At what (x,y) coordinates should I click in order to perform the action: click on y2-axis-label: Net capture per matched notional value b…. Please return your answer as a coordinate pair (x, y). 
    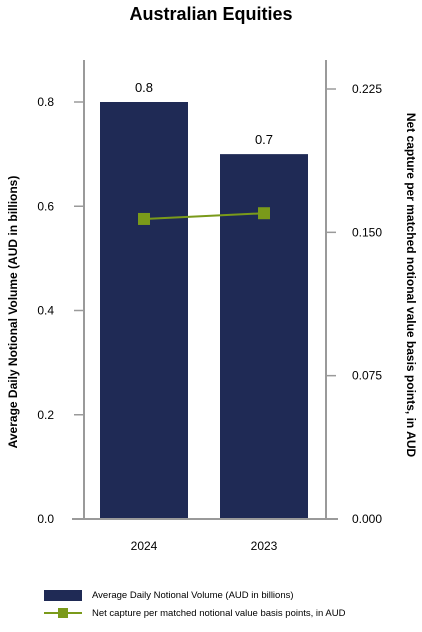
    Looking at the image, I should click on (411, 285).